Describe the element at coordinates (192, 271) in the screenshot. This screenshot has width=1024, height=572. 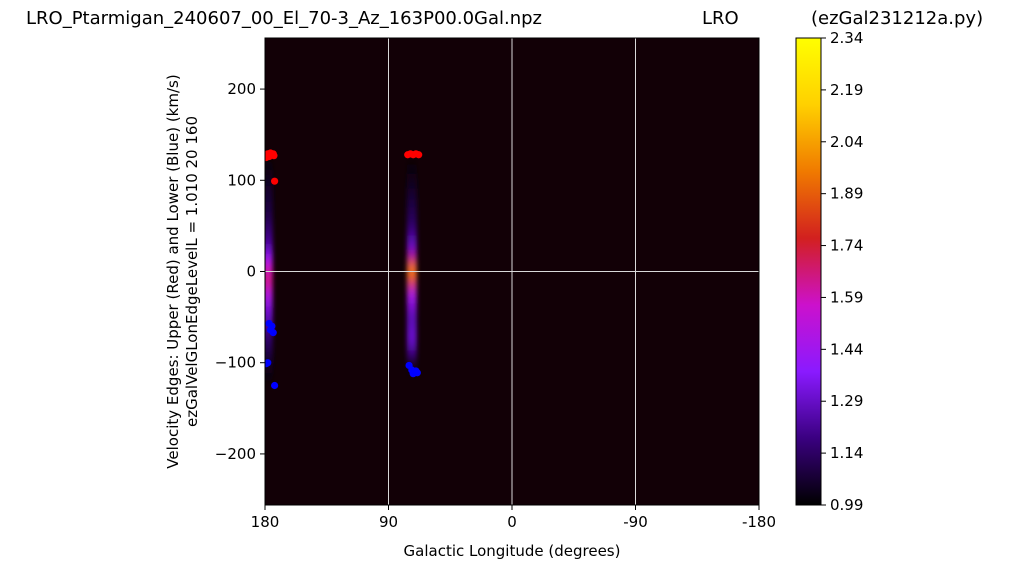
I see `y-axis-label-line-2: ezGalVelGLonEdgeLevelL = 1.010 20 160` at that location.